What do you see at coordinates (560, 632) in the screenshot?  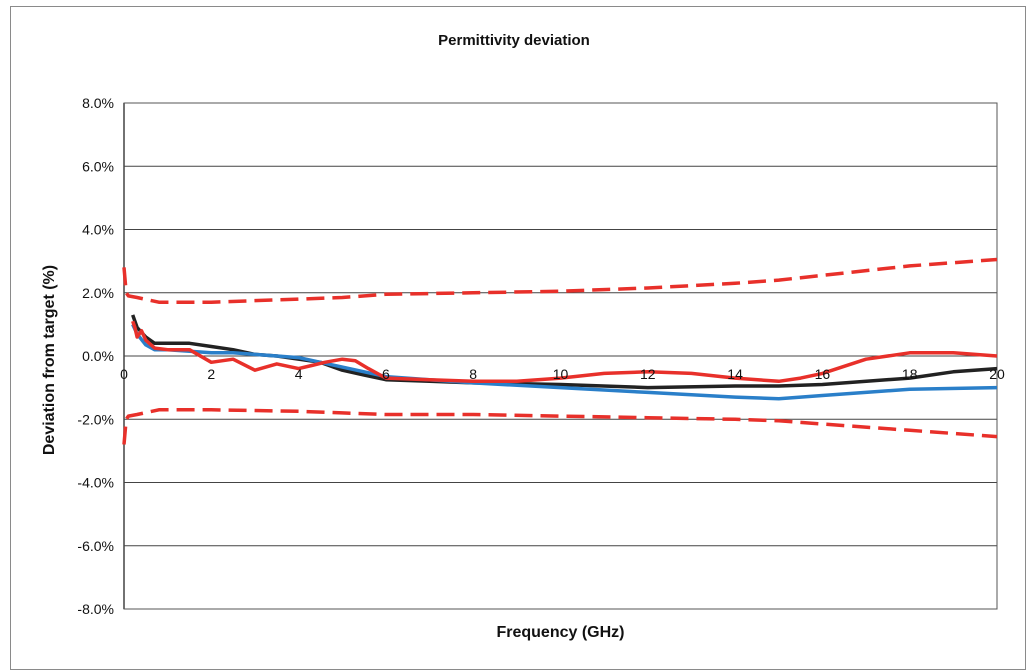 I see `x-axis-label: Frequency (GHz)` at bounding box center [560, 632].